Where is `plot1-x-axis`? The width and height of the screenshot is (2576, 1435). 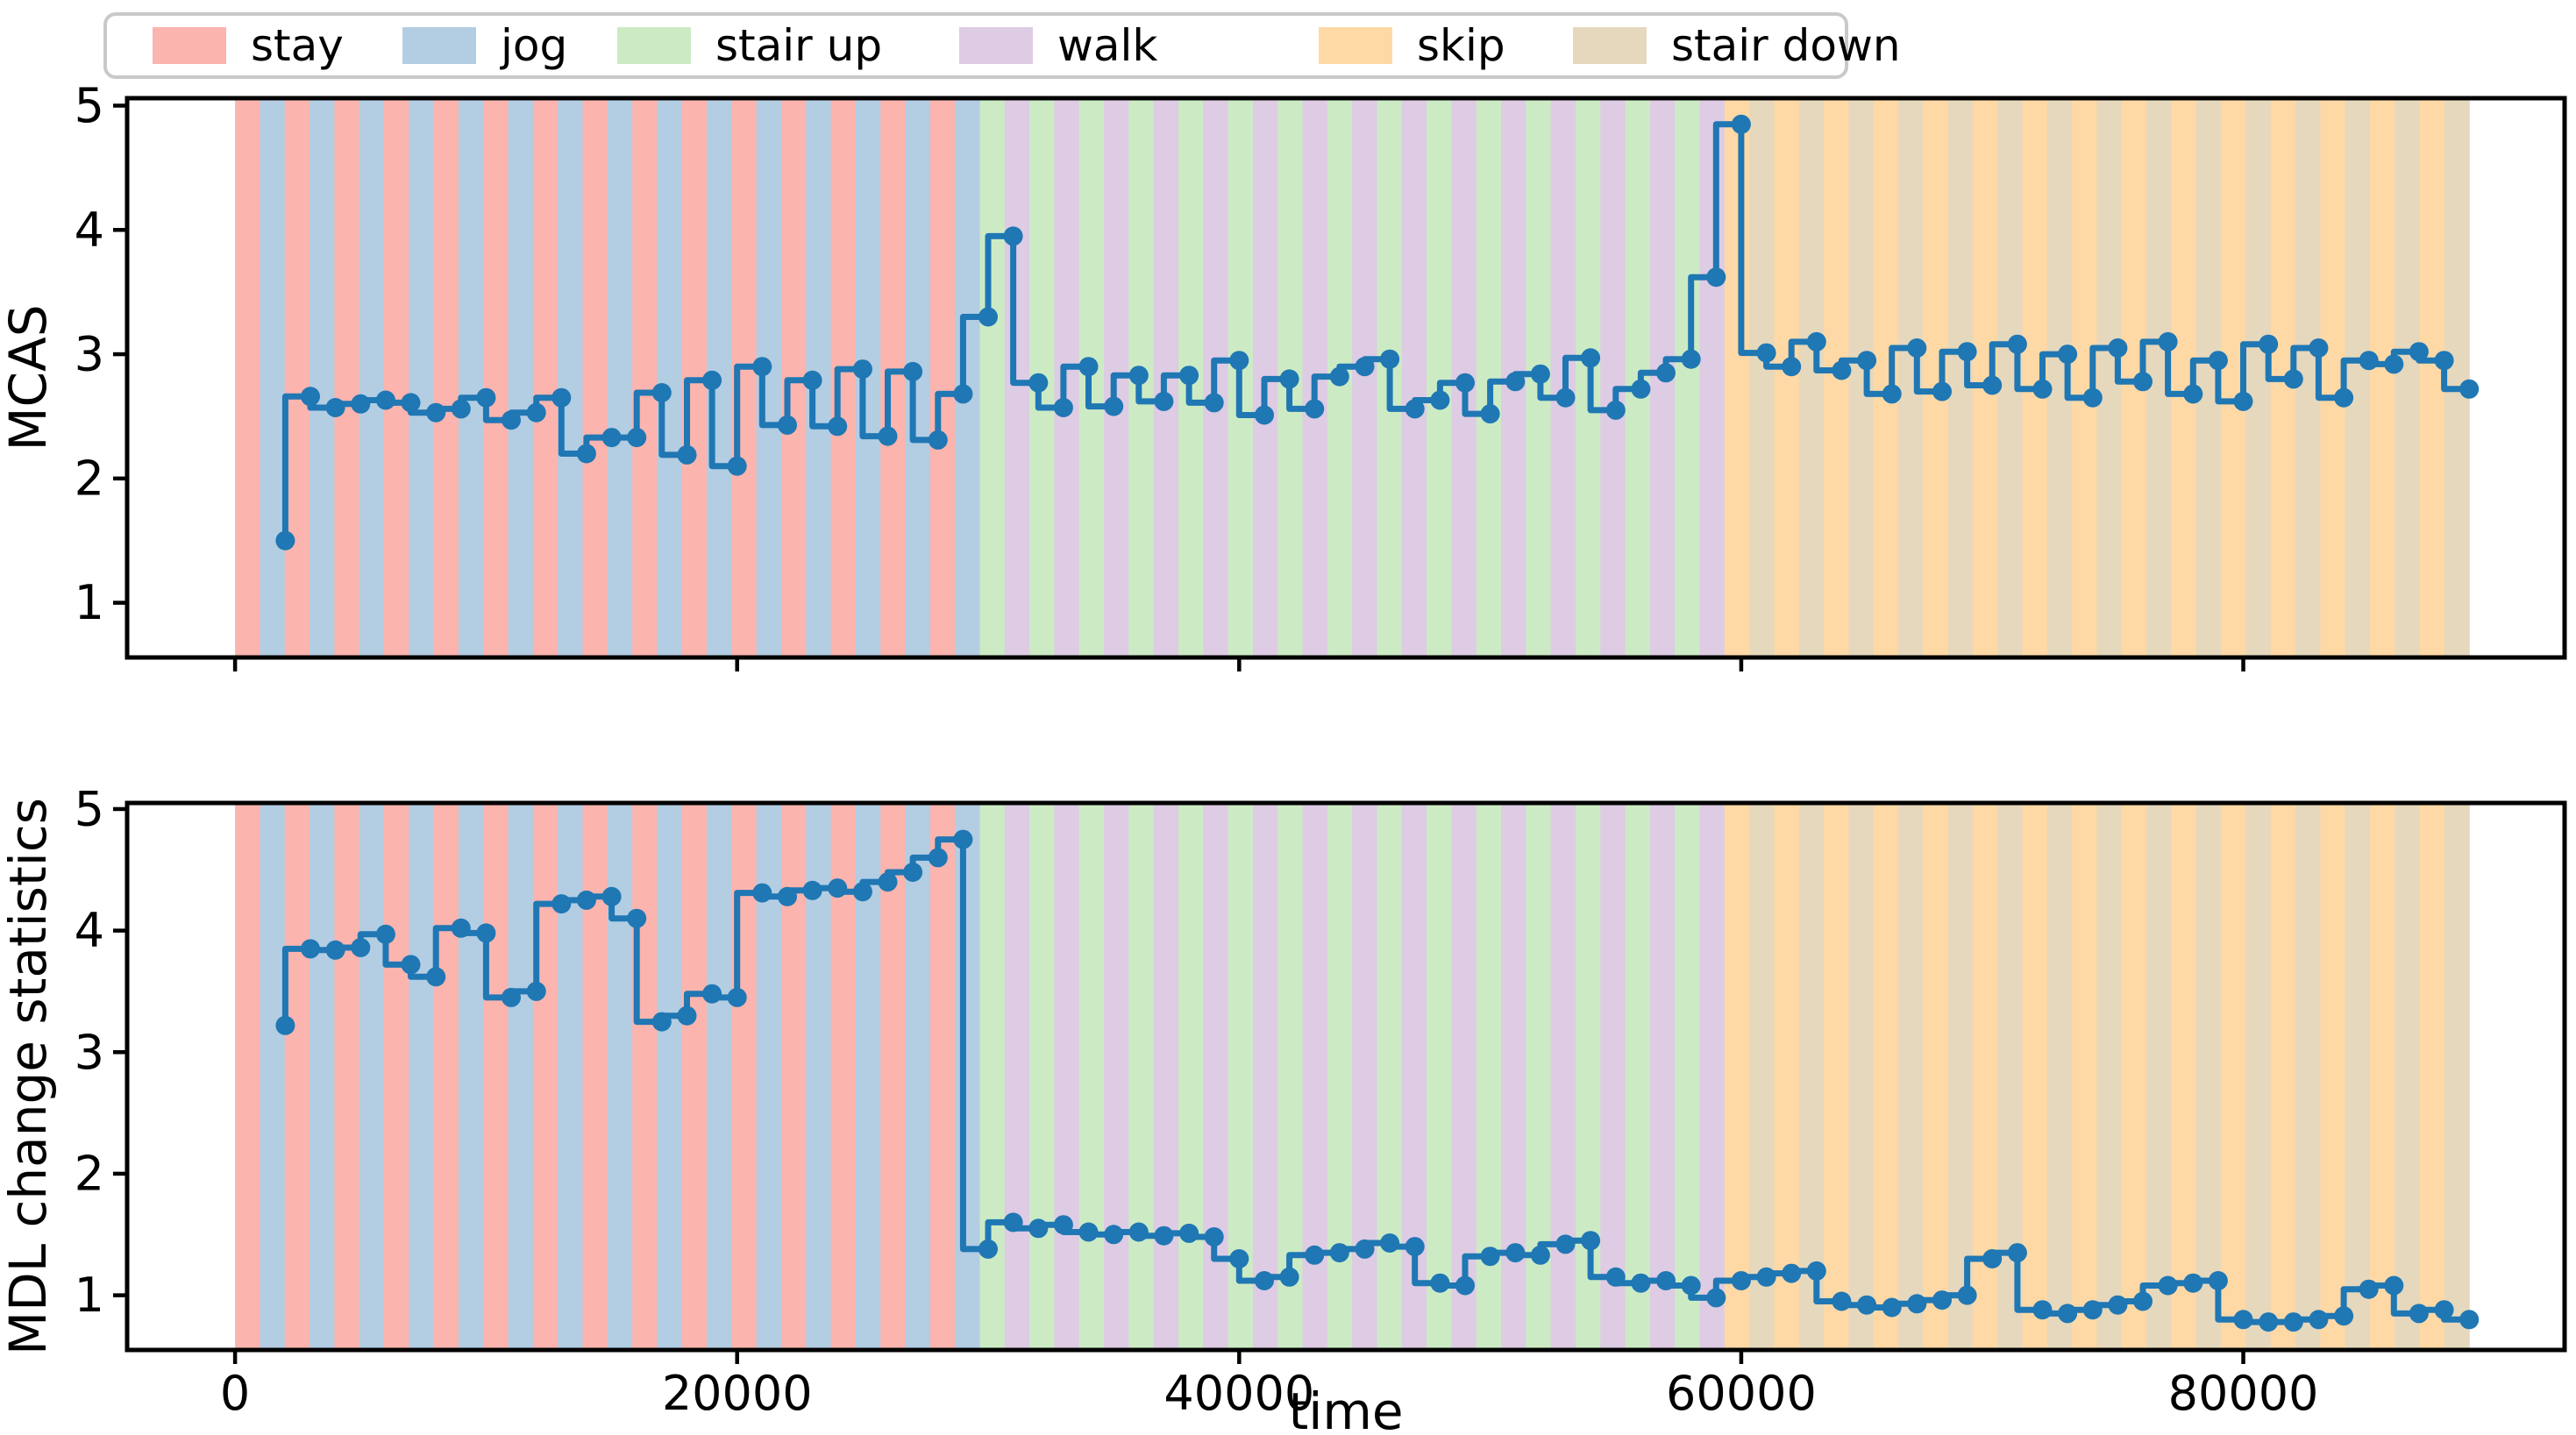
plot1-x-axis is located at coordinates (1238, 664).